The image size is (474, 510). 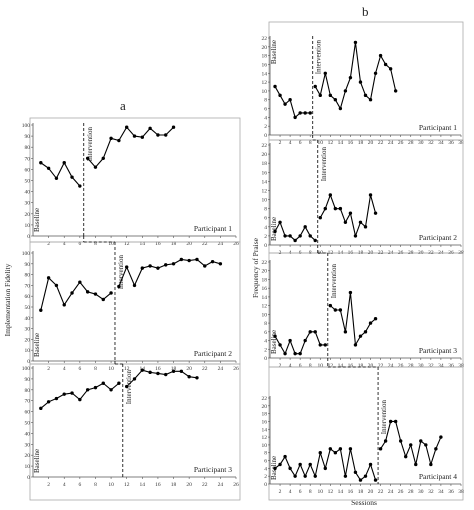 I want to click on figure-b-label: b, so click(x=365, y=11).